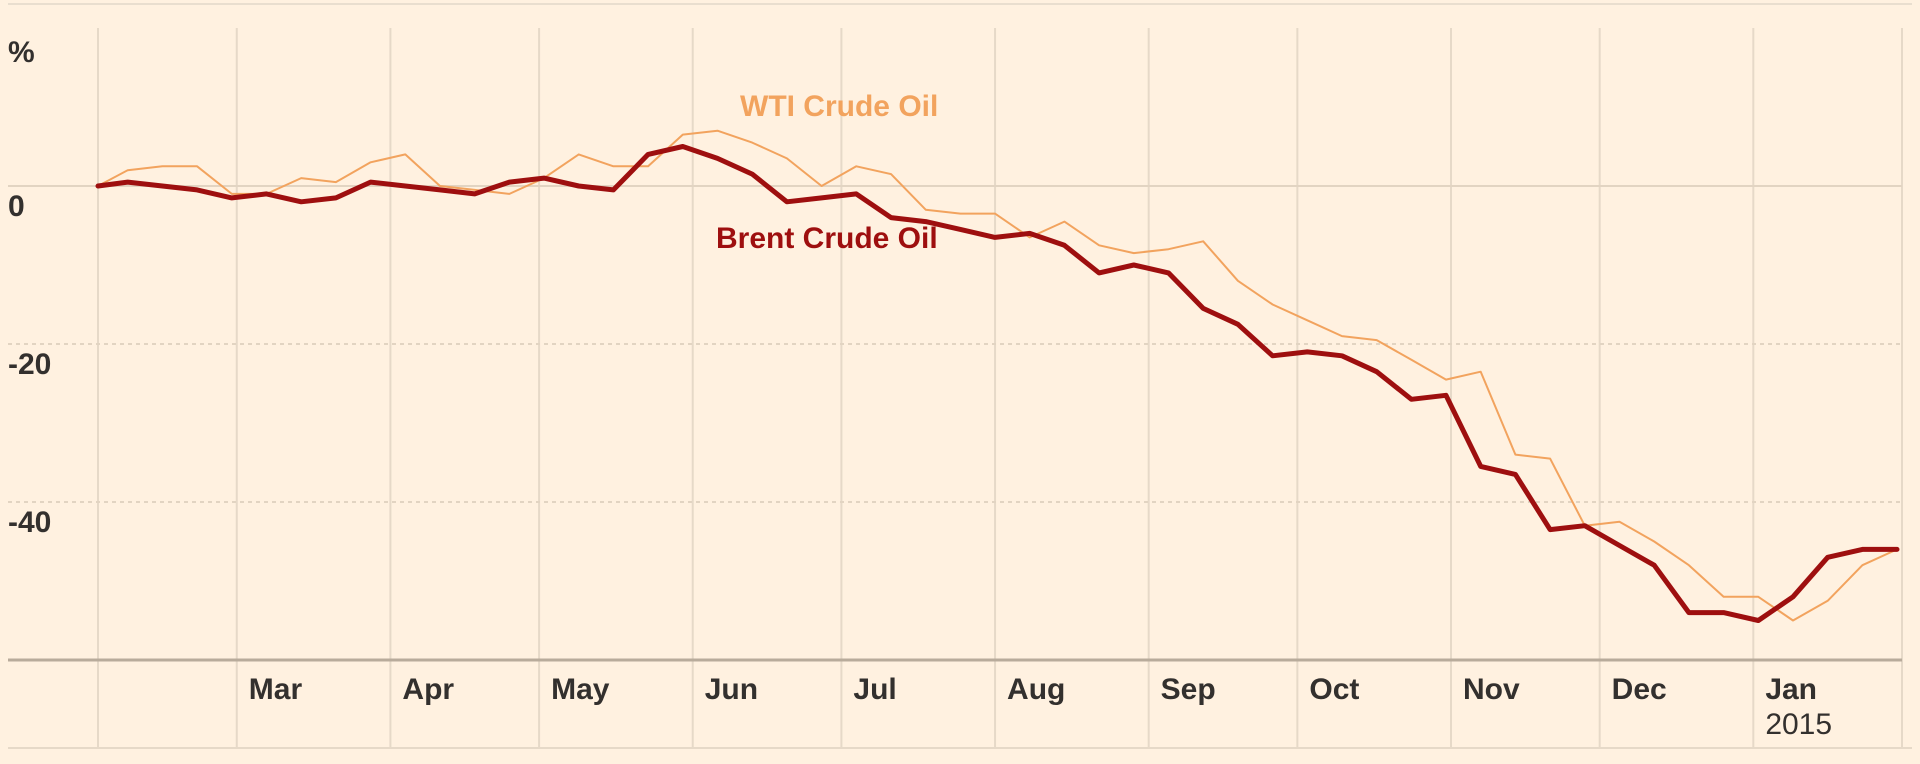 This screenshot has height=764, width=1920. Describe the element at coordinates (1798, 724) in the screenshot. I see `x-tick-sublabel: 2015` at that location.